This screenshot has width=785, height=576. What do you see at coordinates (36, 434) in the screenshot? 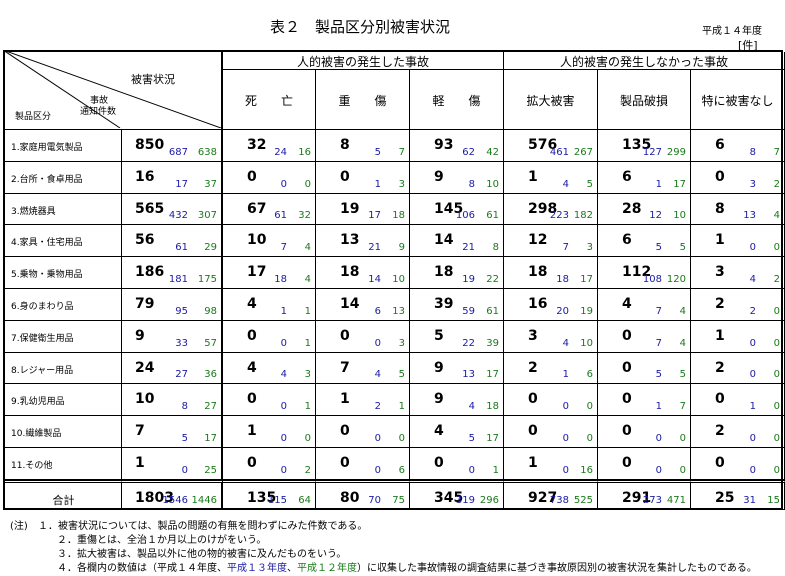
I see `row-label: 10.繊維製品` at bounding box center [36, 434].